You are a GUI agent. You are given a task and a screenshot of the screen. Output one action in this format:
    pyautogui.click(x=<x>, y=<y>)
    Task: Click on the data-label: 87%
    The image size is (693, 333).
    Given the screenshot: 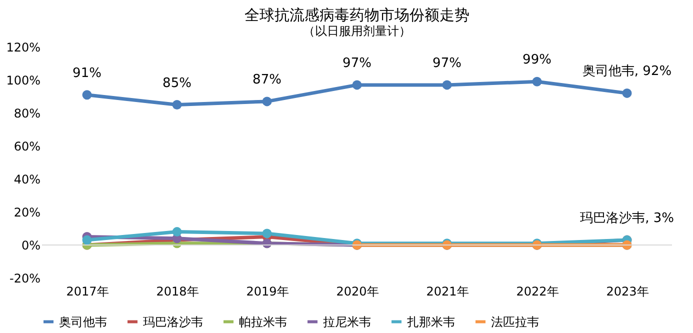 What is the action you would take?
    pyautogui.click(x=267, y=80)
    